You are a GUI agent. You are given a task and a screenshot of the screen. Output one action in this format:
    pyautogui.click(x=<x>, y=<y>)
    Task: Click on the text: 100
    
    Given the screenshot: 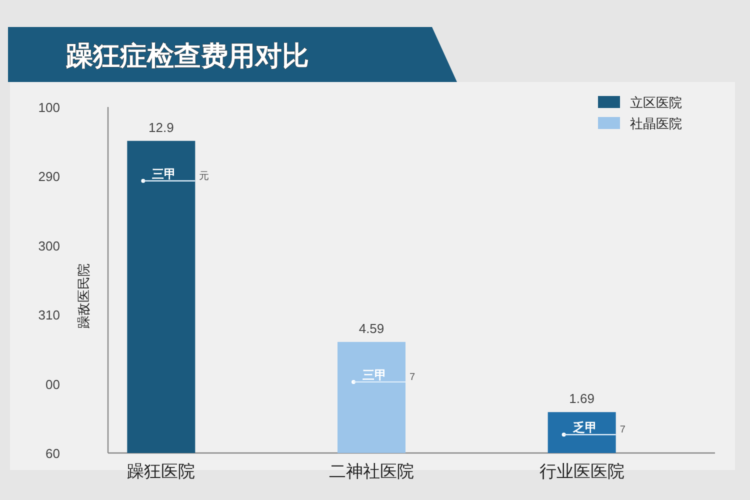 What is the action you would take?
    pyautogui.click(x=49, y=107)
    